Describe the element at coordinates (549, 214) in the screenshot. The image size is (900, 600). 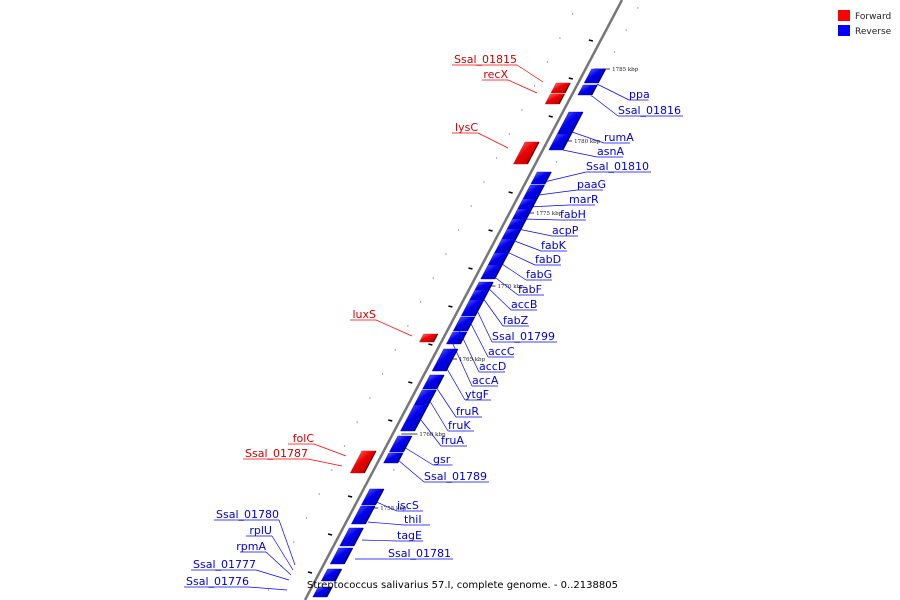
I see `tick-label: 1775 kbp` at that location.